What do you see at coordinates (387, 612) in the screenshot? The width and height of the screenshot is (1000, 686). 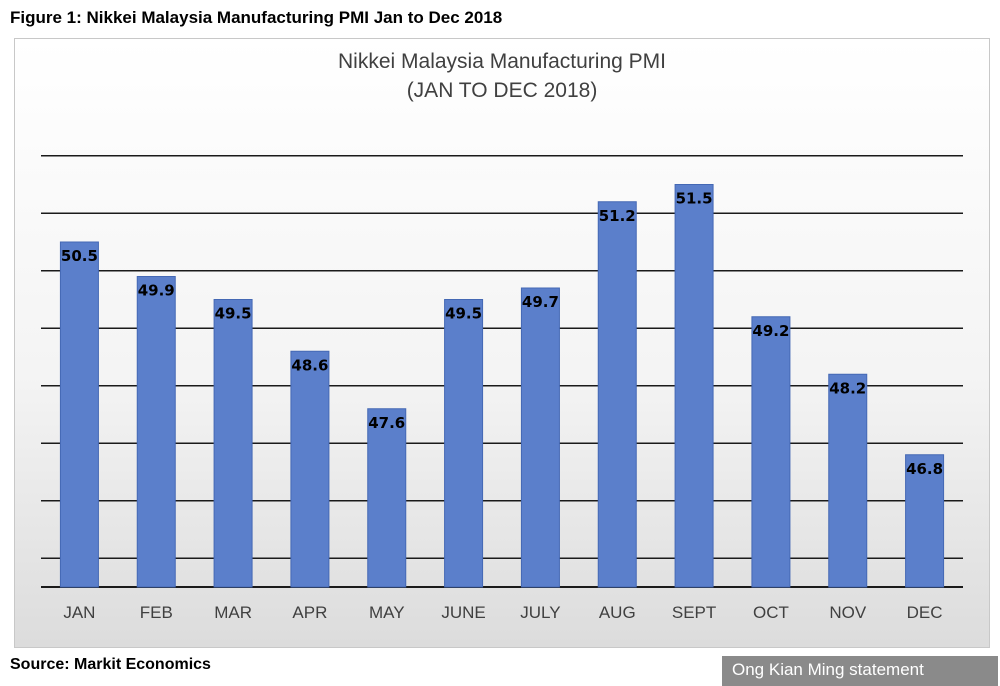 I see `tick-label-may: MAY` at bounding box center [387, 612].